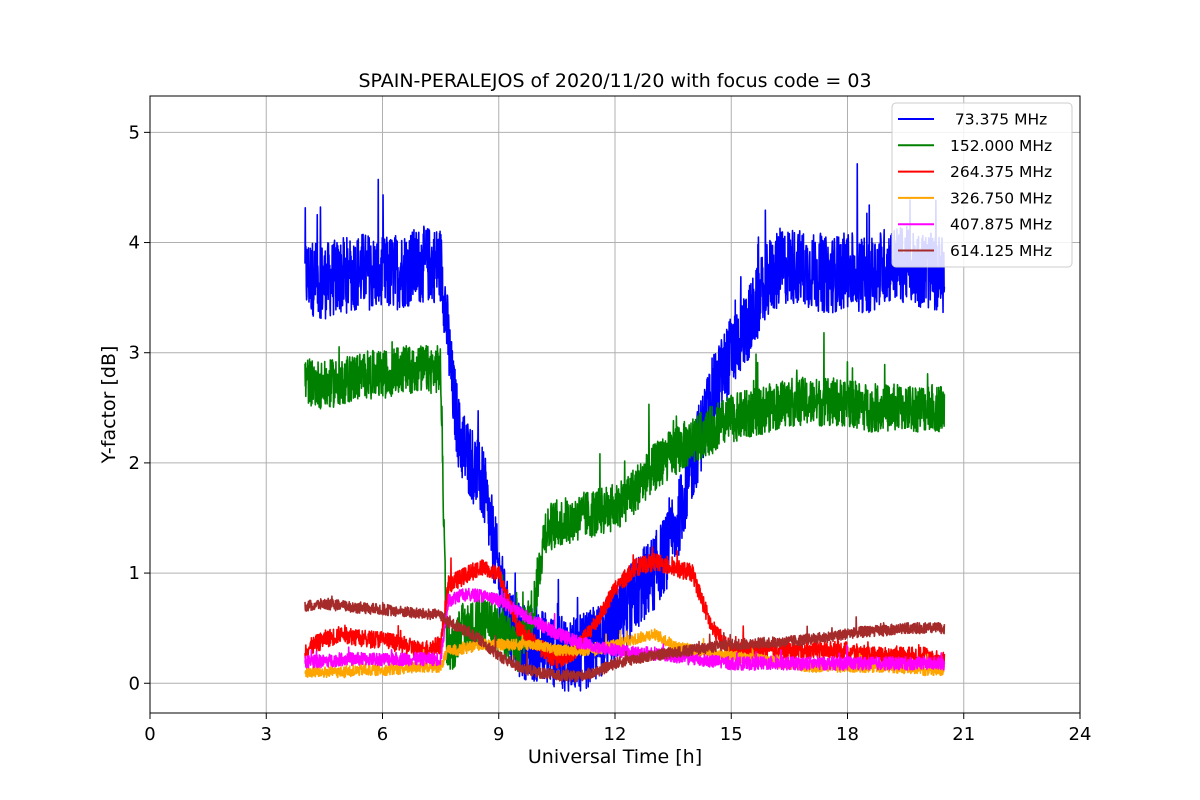  Describe the element at coordinates (134, 463) in the screenshot. I see `y-tick-label: 2` at that location.